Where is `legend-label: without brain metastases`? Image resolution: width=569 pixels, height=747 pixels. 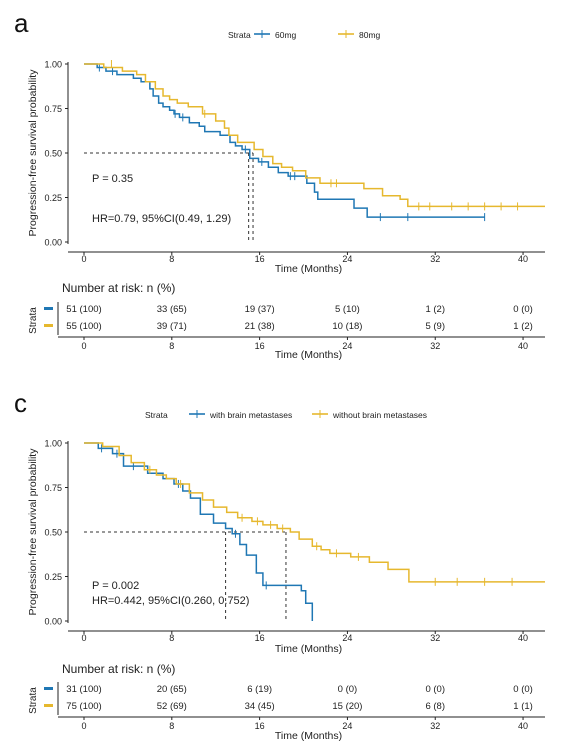
legend-label: without brain metastases is located at coordinates (379, 415).